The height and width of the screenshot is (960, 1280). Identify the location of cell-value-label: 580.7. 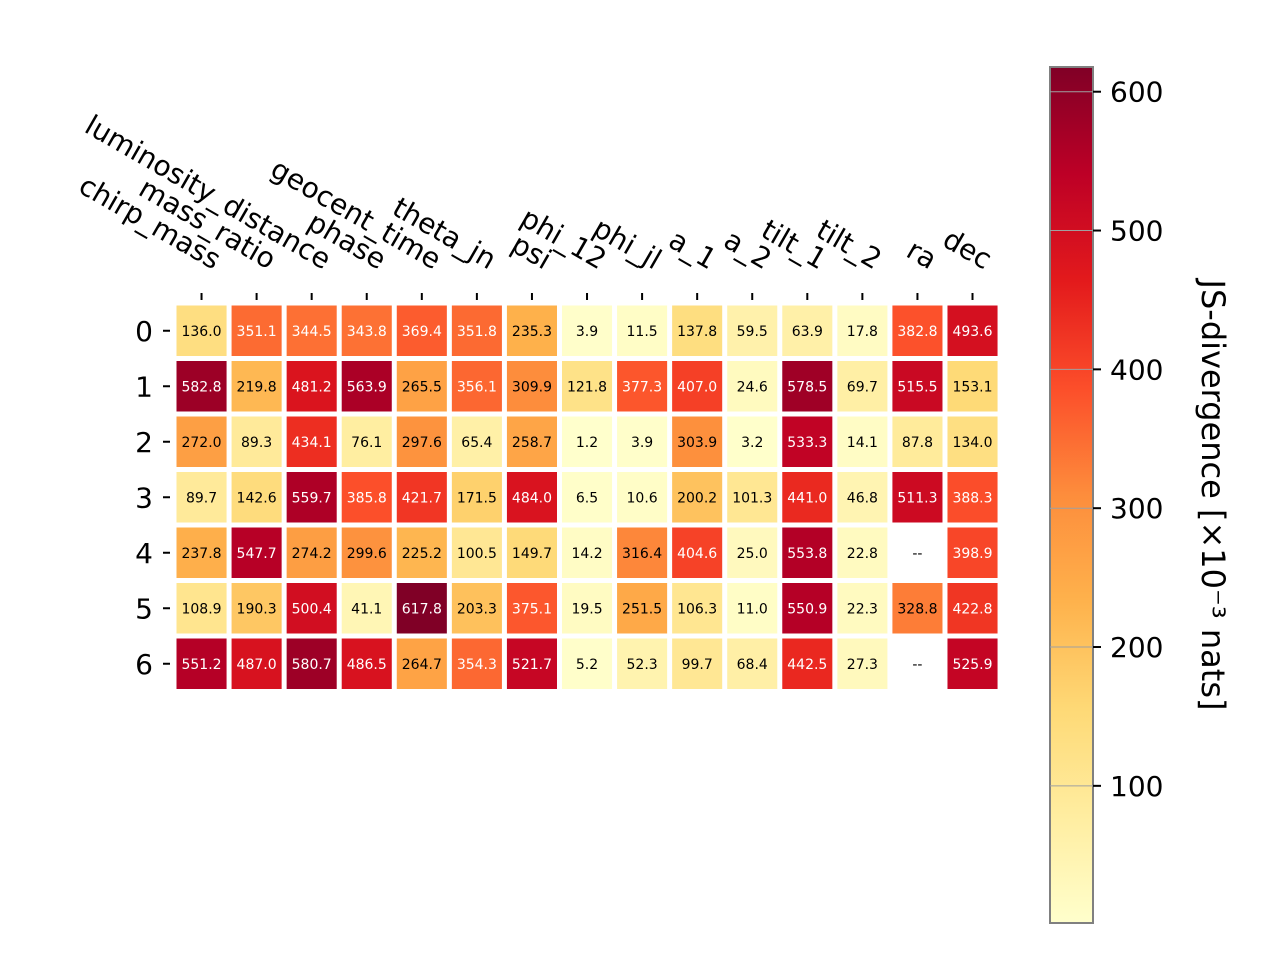
(312, 665).